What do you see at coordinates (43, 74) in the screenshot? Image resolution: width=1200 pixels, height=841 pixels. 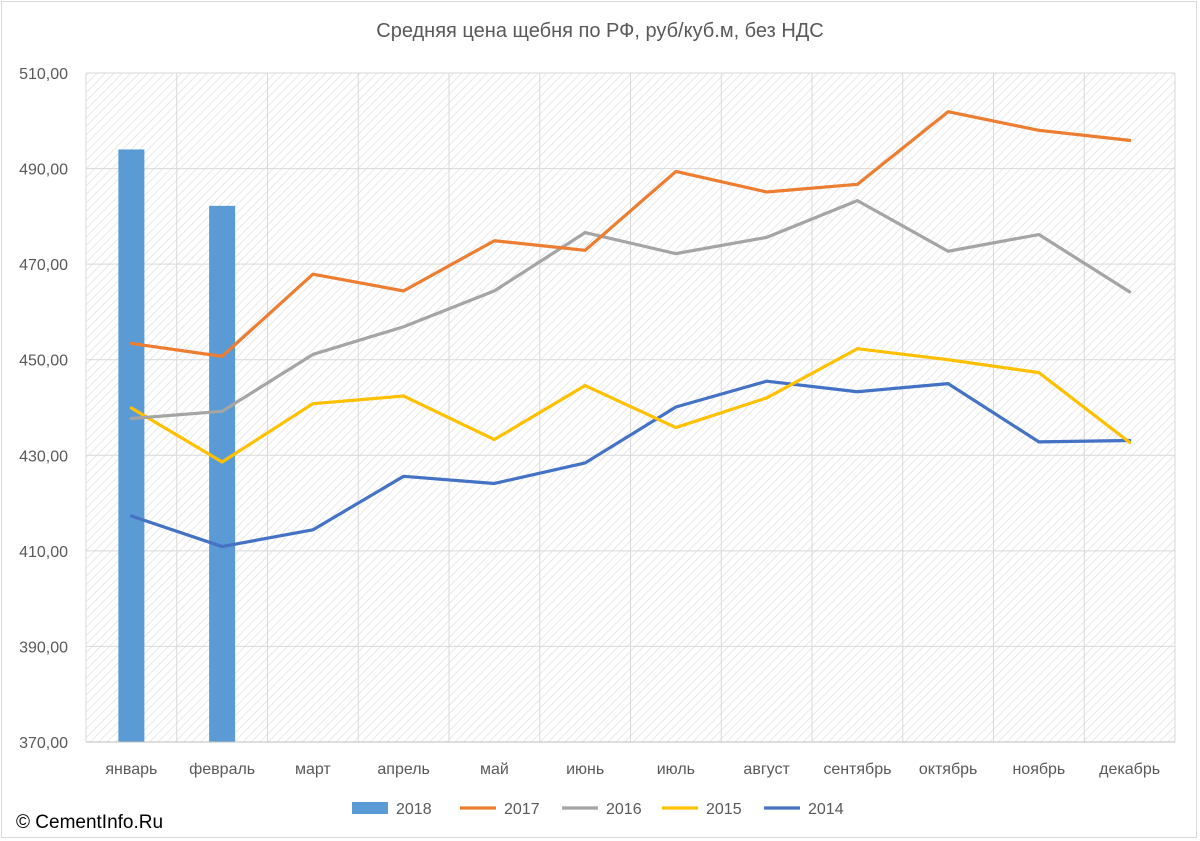 I see `y-tick-label: 510,00` at bounding box center [43, 74].